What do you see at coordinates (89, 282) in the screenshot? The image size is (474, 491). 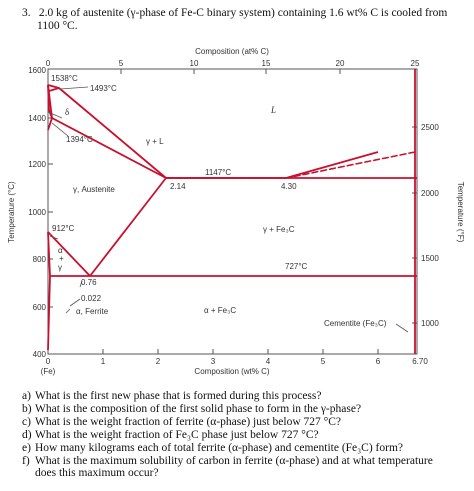 I see `label-076: 0.76` at bounding box center [89, 282].